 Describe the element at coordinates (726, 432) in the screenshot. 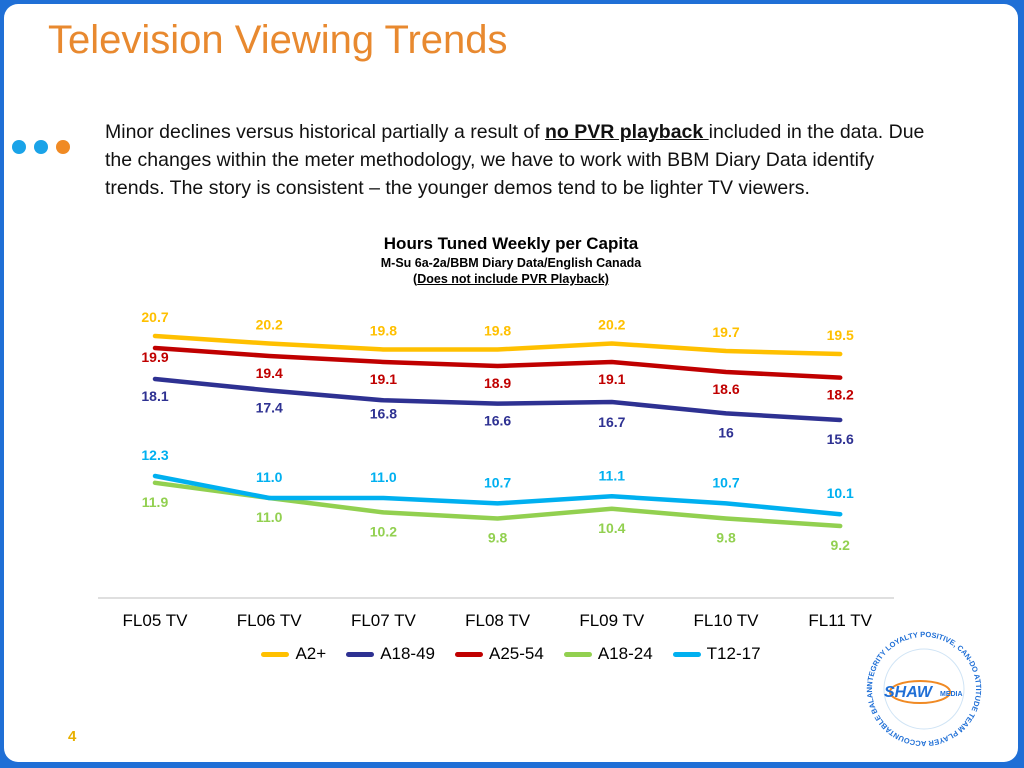

I see `data-label: 16` at that location.